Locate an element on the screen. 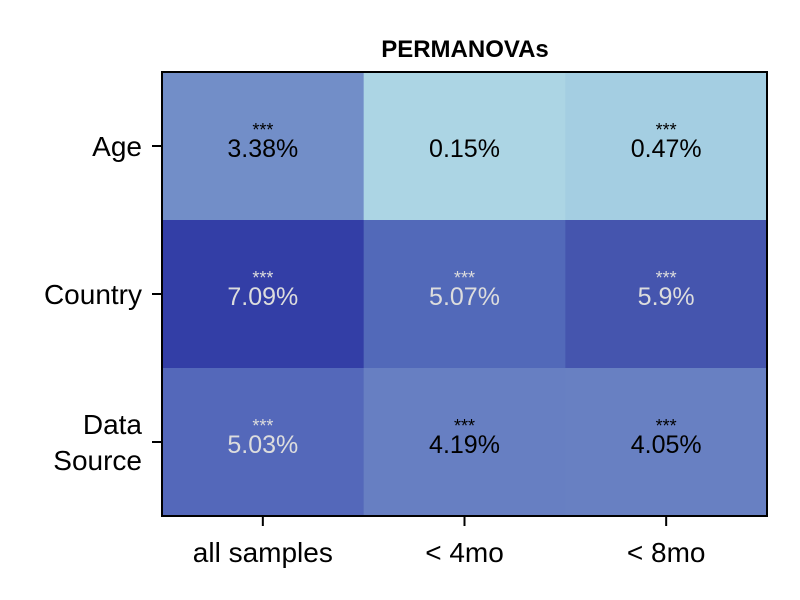 This screenshot has width=800, height=600. cell-value-label: 5.9% is located at coordinates (666, 297).